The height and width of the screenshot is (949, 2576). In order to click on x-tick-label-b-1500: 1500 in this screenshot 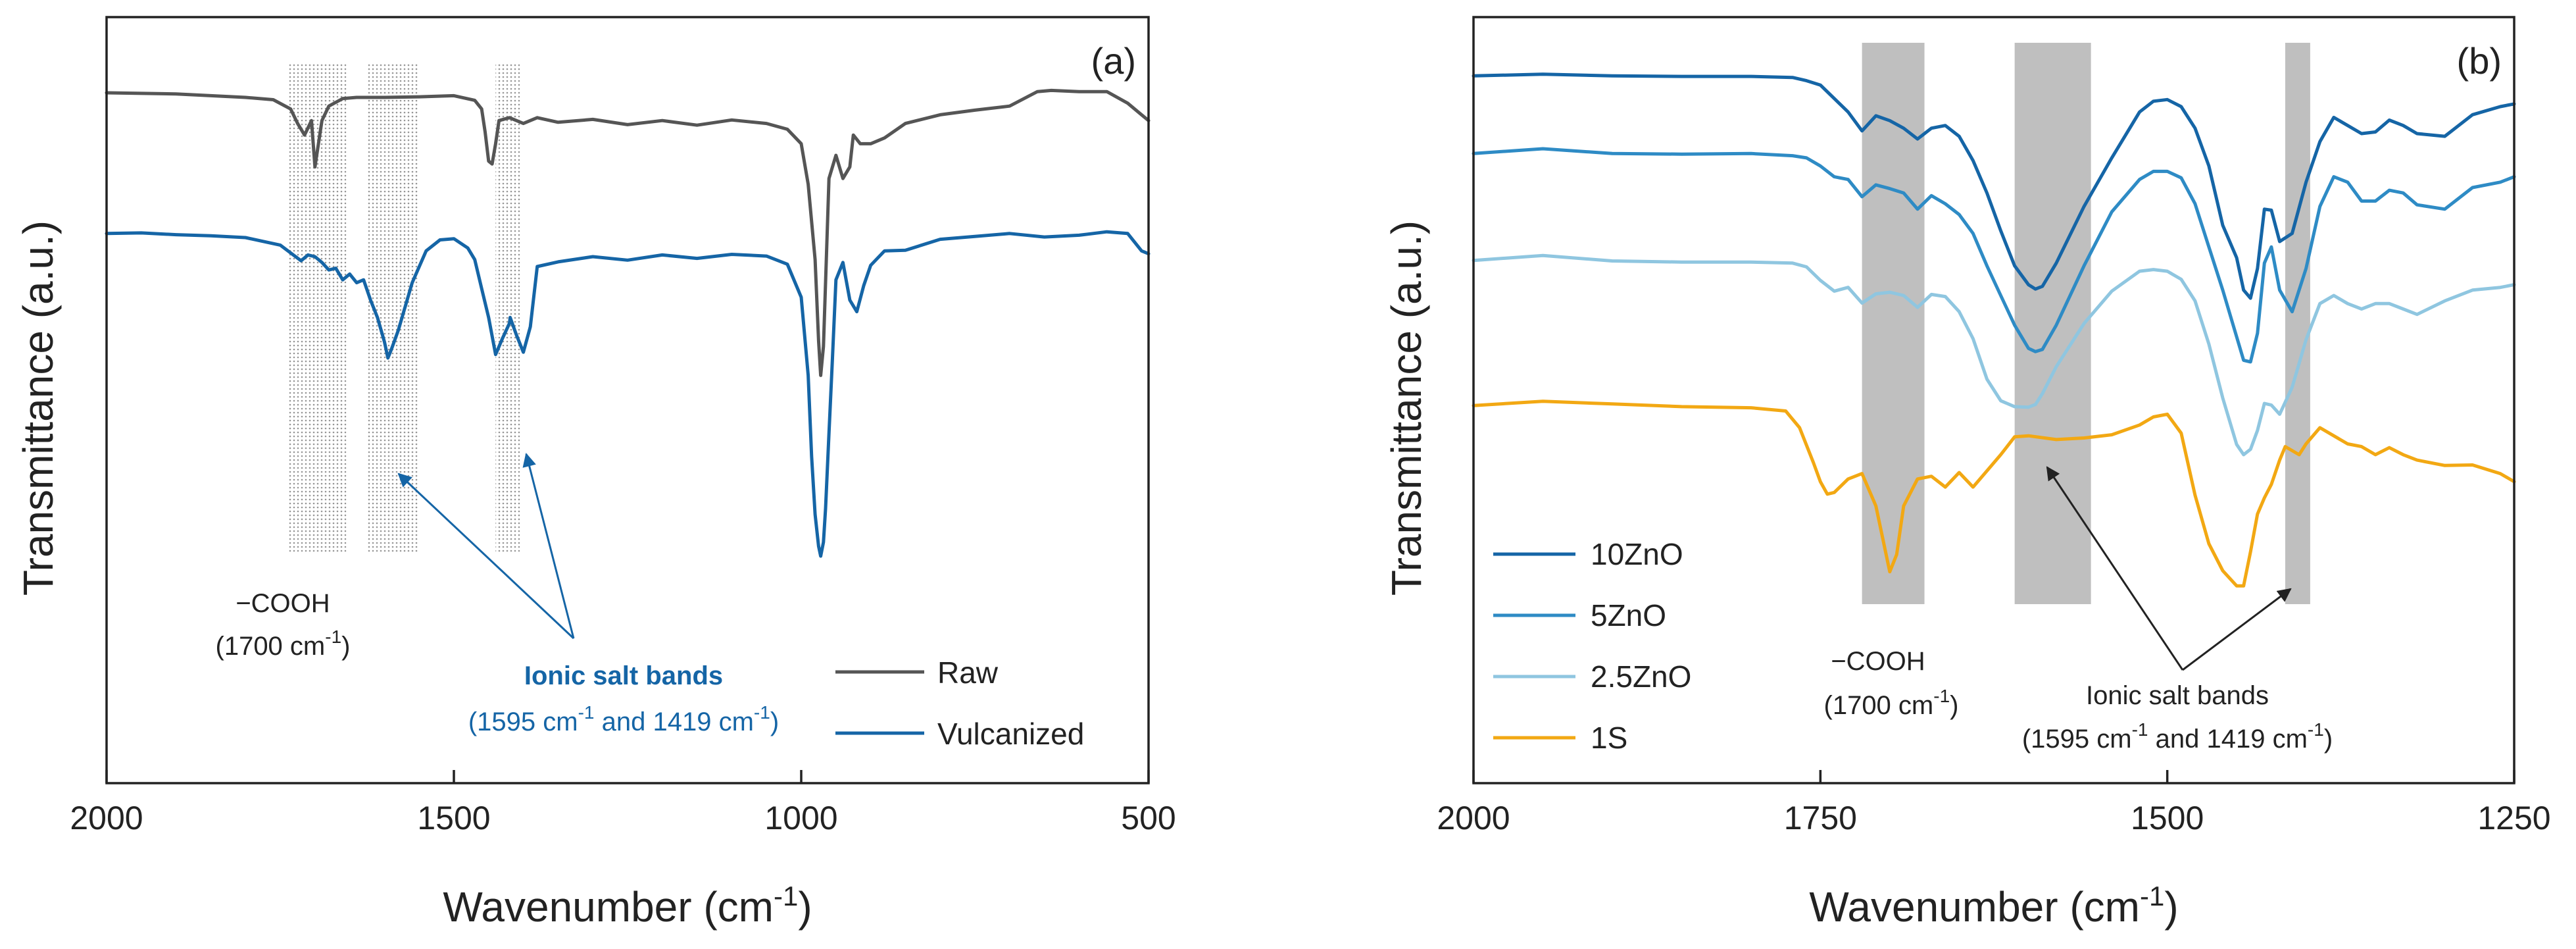, I will do `click(2167, 818)`.